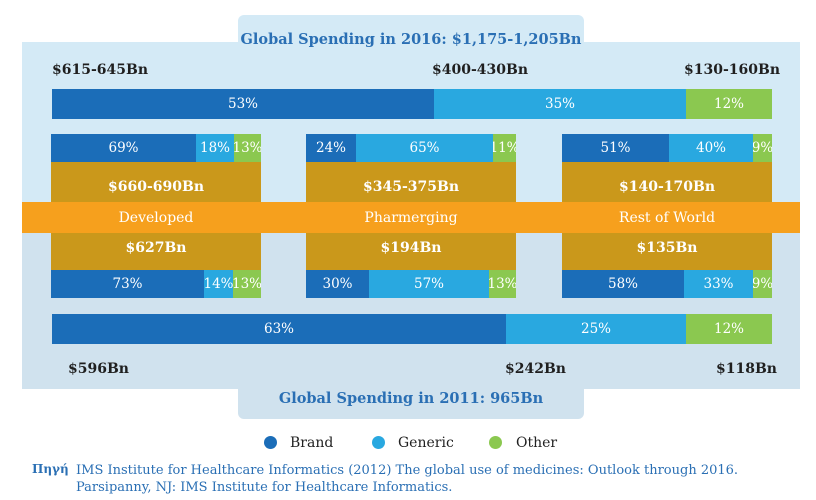 The image size is (816, 500). I want to click on row-amount-2016: $140-170Bn, so click(666, 187).